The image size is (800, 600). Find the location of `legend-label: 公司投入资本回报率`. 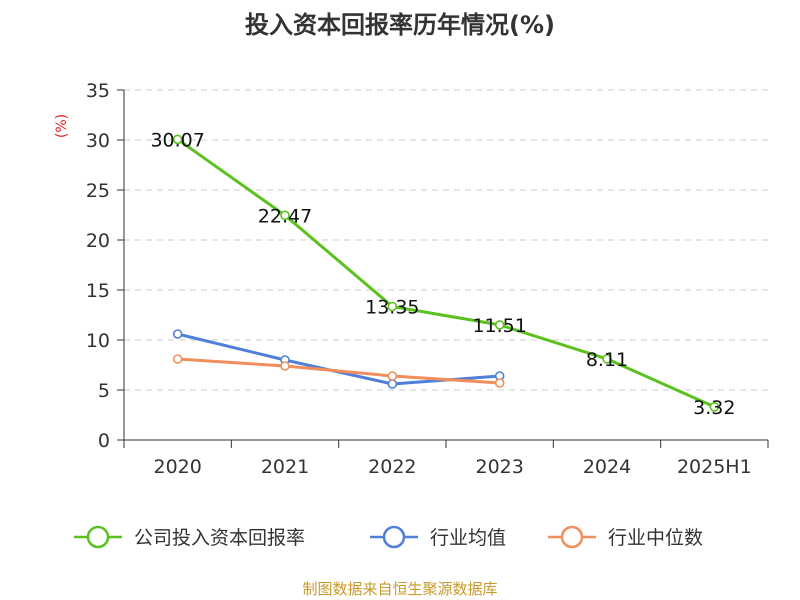

legend-label: 公司投入资本回报率 is located at coordinates (219, 538).